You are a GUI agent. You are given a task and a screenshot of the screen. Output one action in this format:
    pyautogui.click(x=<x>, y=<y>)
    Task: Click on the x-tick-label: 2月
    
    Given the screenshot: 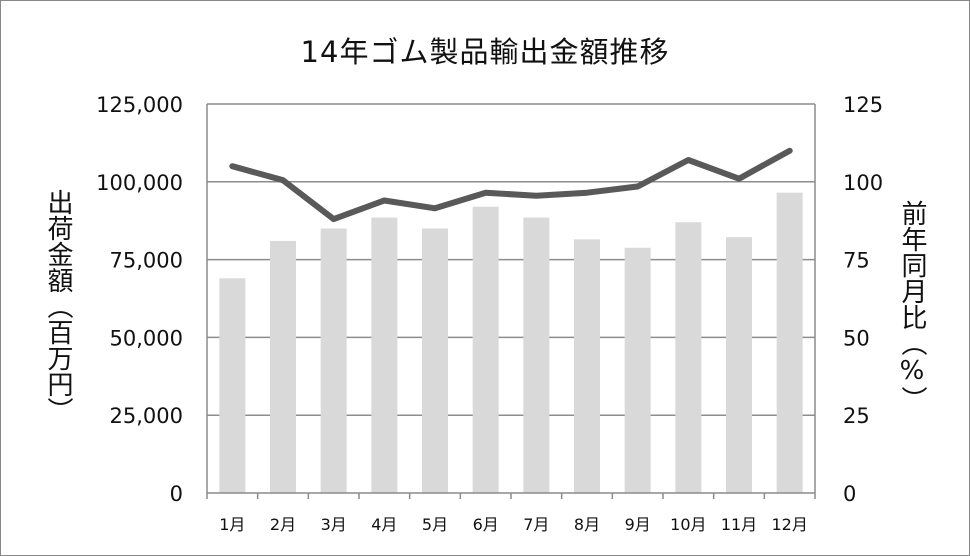 What is the action you would take?
    pyautogui.click(x=283, y=524)
    